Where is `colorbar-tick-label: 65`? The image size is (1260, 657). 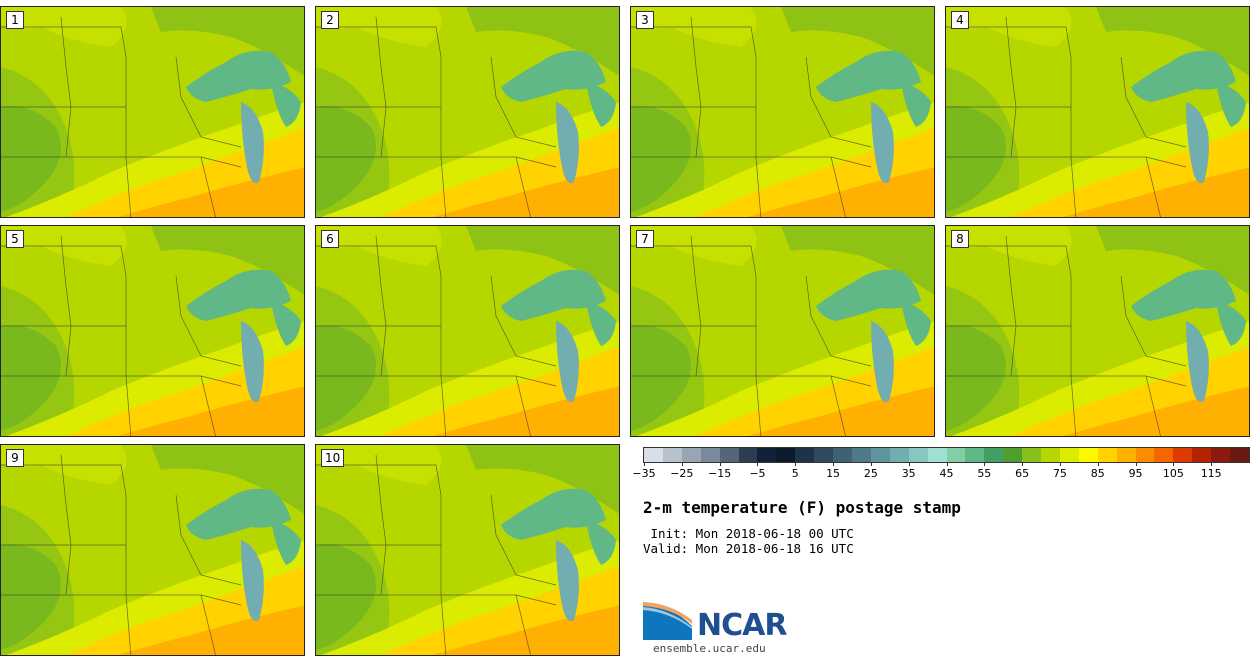
colorbar-tick-label: 65 is located at coordinates (1022, 473).